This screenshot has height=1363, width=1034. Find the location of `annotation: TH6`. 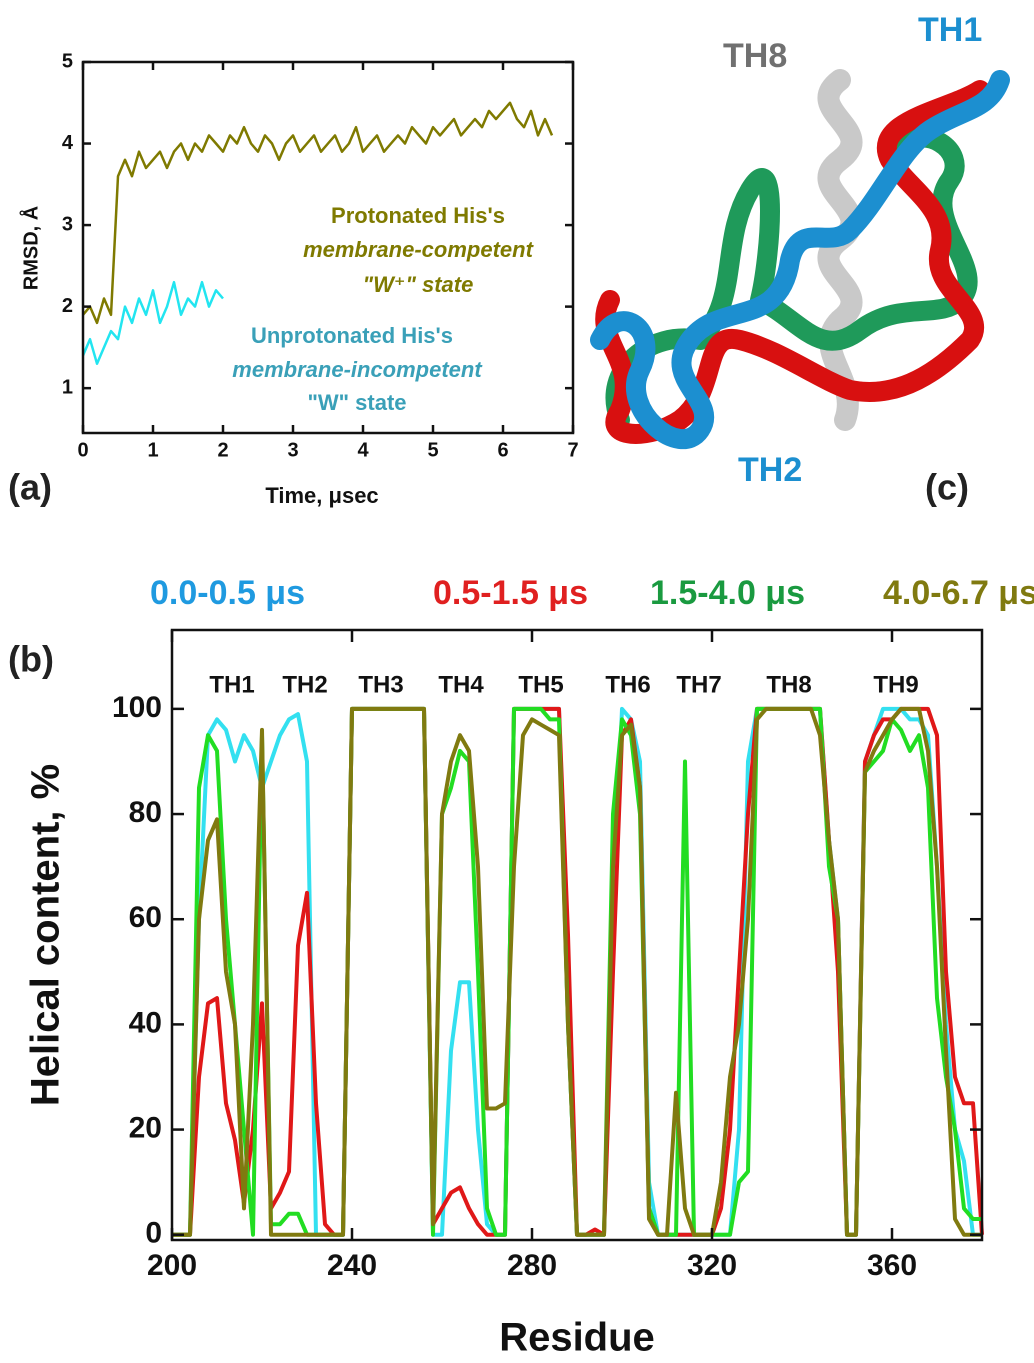

annotation: TH6 is located at coordinates (627, 684).